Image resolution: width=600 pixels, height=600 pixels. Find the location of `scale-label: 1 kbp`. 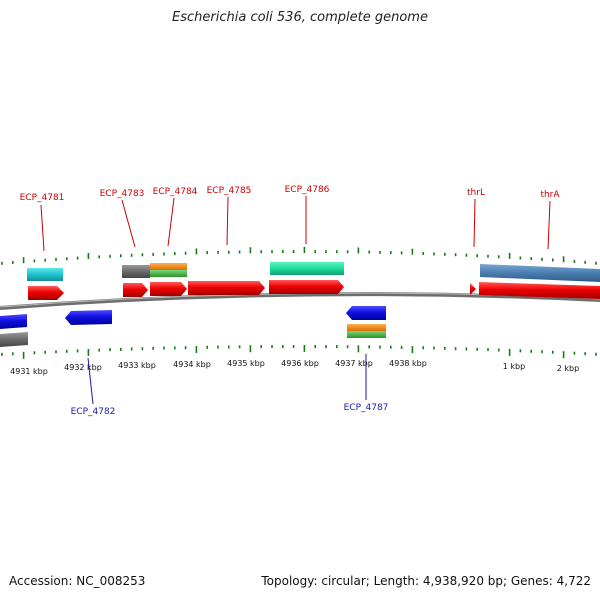

scale-label: 1 kbp is located at coordinates (514, 366).